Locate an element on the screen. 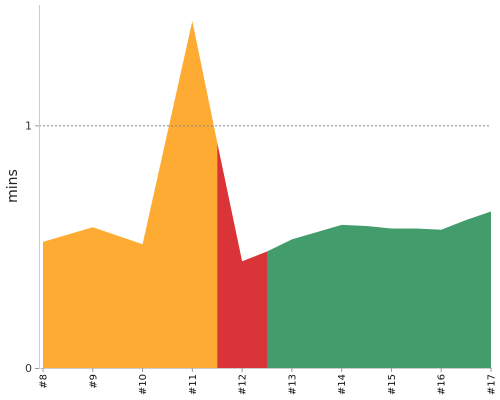  x-tick-label: #15 is located at coordinates (392, 384).